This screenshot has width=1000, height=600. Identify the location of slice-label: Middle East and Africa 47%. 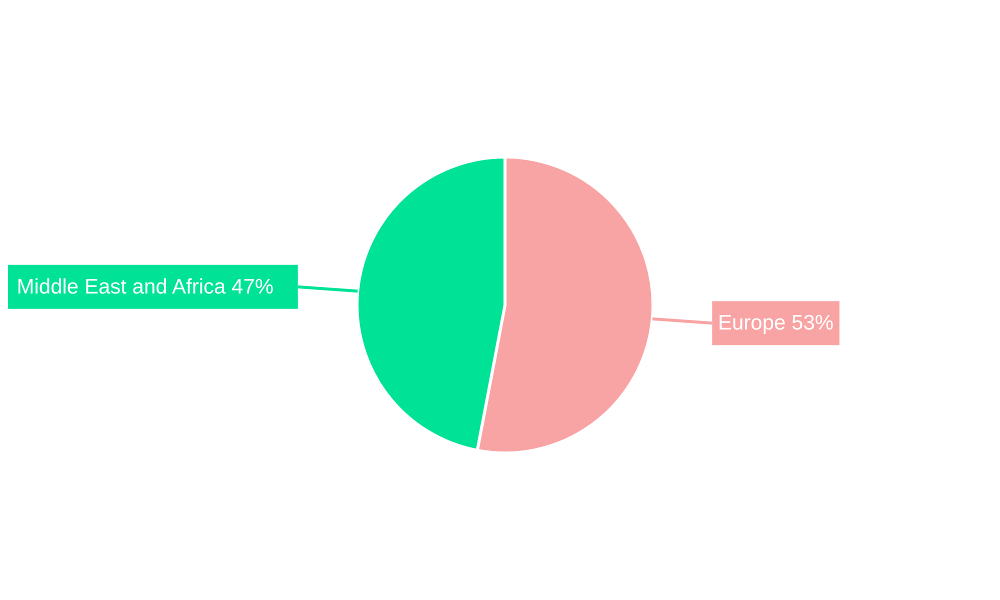
(145, 286).